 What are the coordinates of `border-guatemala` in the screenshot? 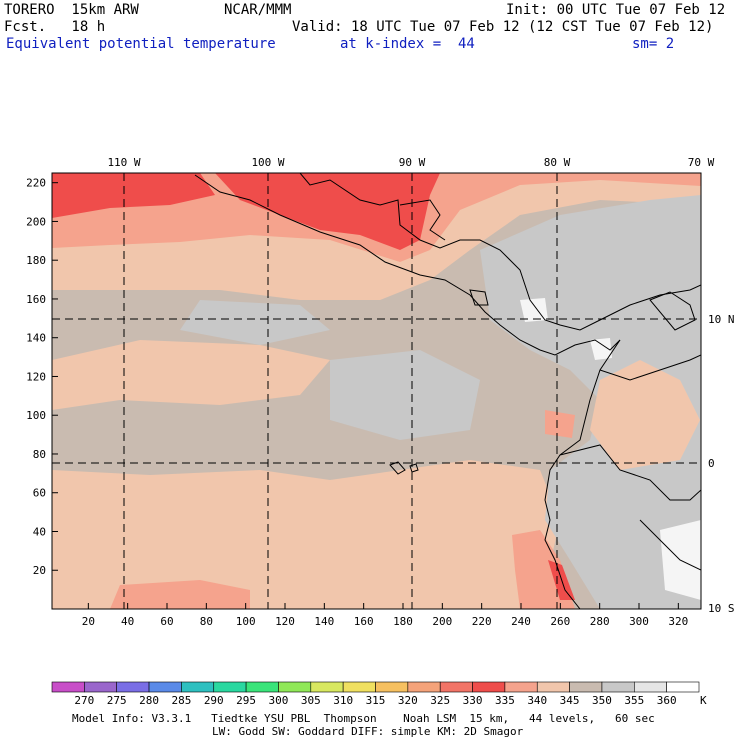 It's located at (422, 220).